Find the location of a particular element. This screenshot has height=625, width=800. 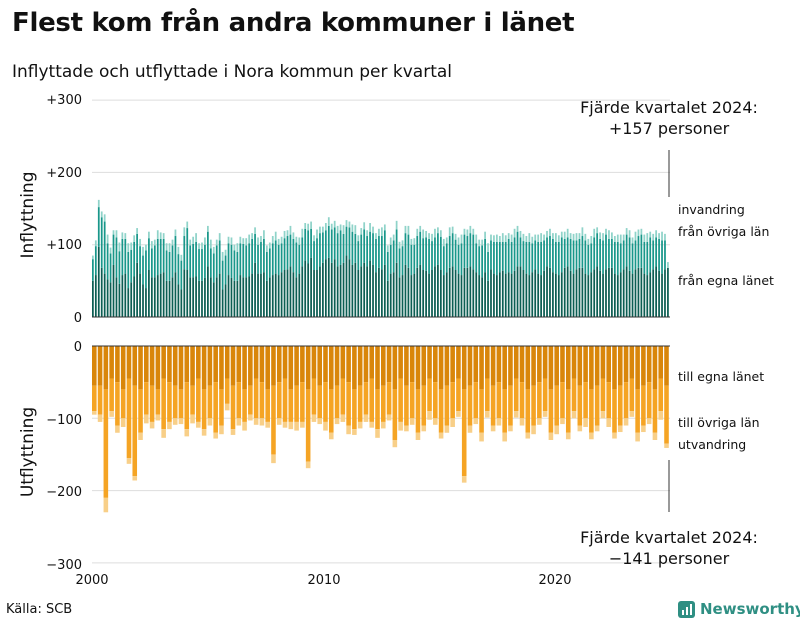

brand-logo: Newsworthy is located at coordinates (739, 609).